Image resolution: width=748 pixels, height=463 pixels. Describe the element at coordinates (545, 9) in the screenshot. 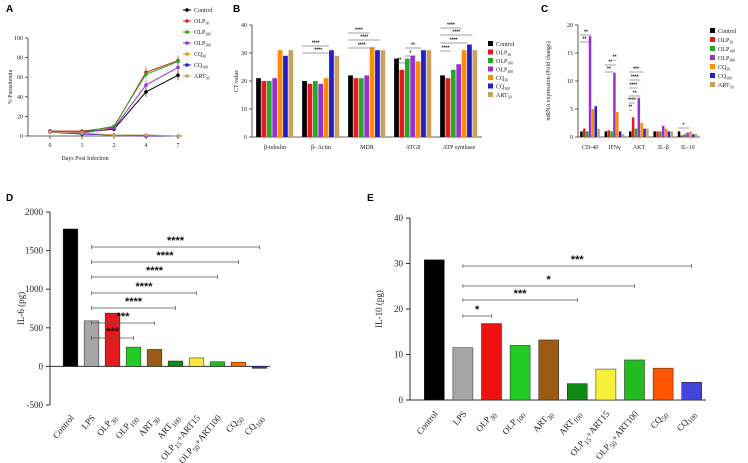

I see `panel-letter-c: C` at that location.